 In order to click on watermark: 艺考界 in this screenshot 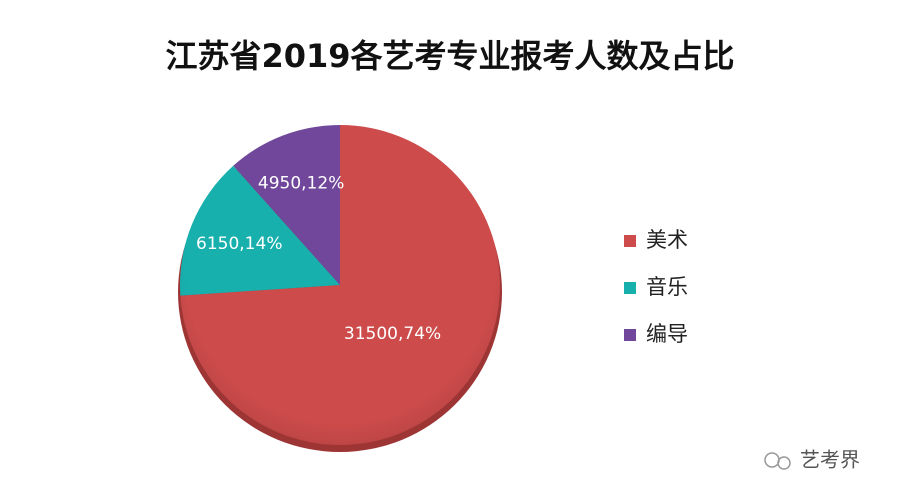, I will do `click(812, 460)`.